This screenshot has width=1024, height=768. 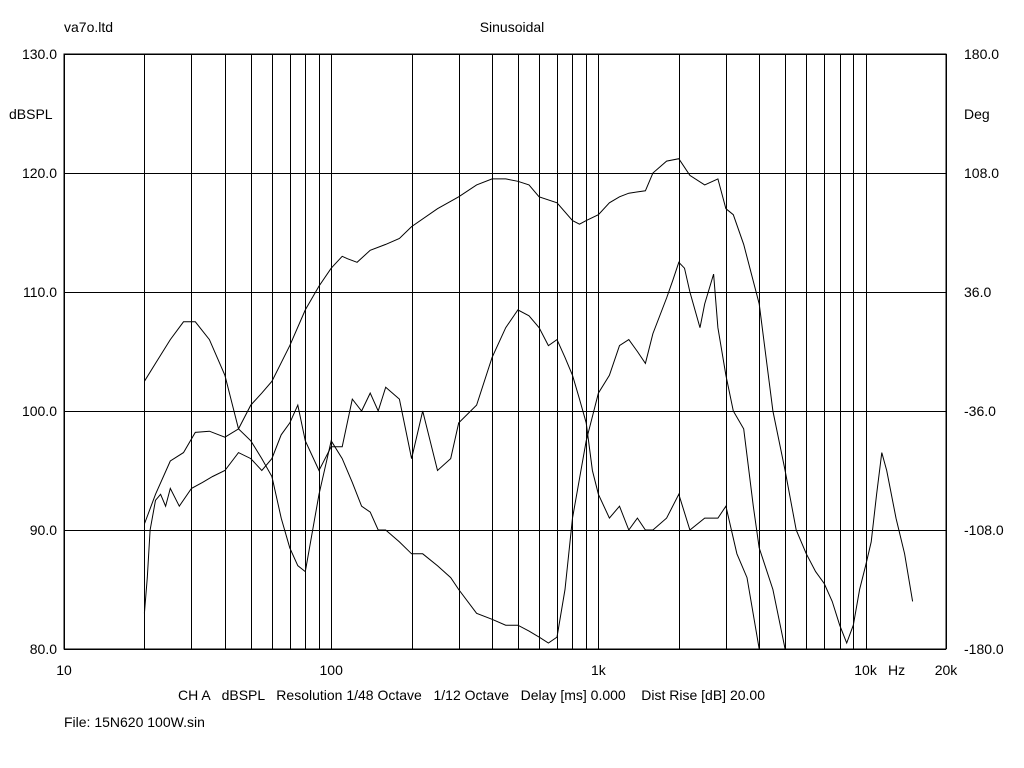 What do you see at coordinates (39, 173) in the screenshot?
I see `y-tick-label: 120.0` at bounding box center [39, 173].